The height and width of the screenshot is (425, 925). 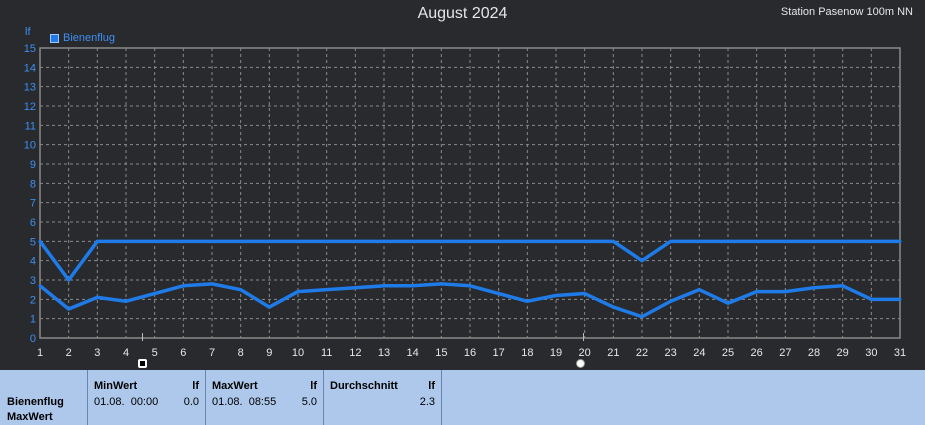 I want to click on y-axis-unit: lf, so click(x=28, y=32).